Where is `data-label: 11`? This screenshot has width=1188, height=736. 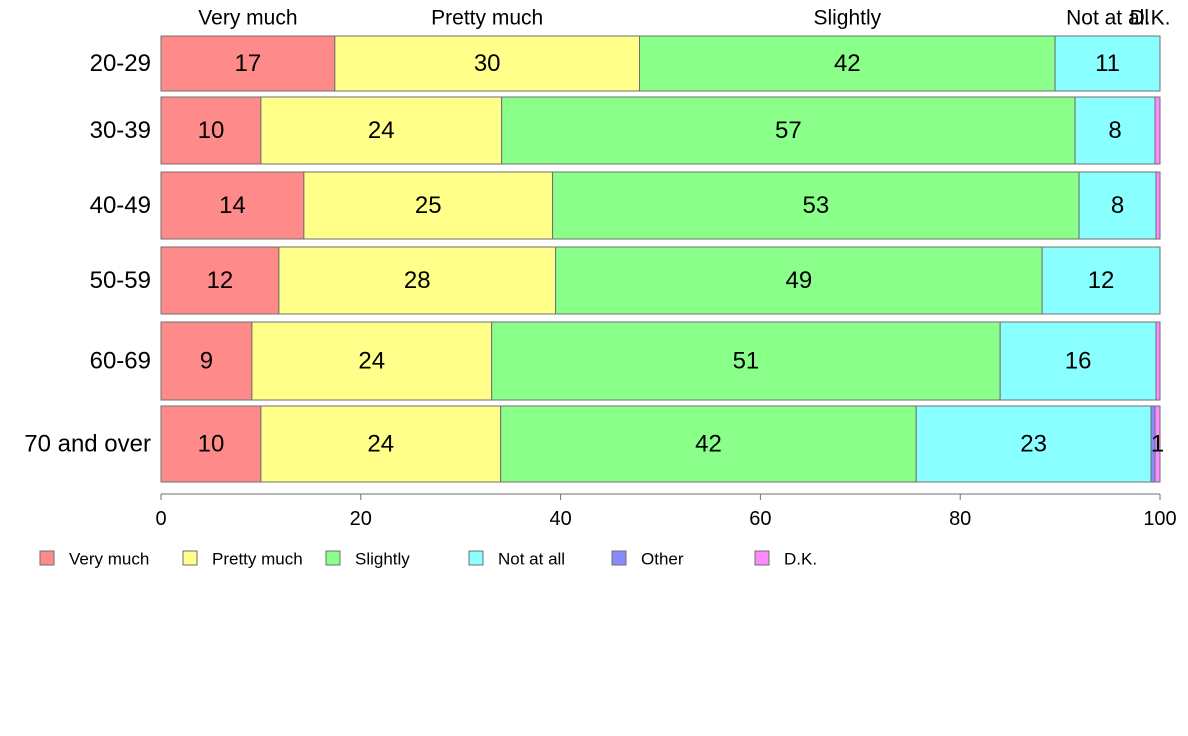
data-label: 11 is located at coordinates (1107, 63).